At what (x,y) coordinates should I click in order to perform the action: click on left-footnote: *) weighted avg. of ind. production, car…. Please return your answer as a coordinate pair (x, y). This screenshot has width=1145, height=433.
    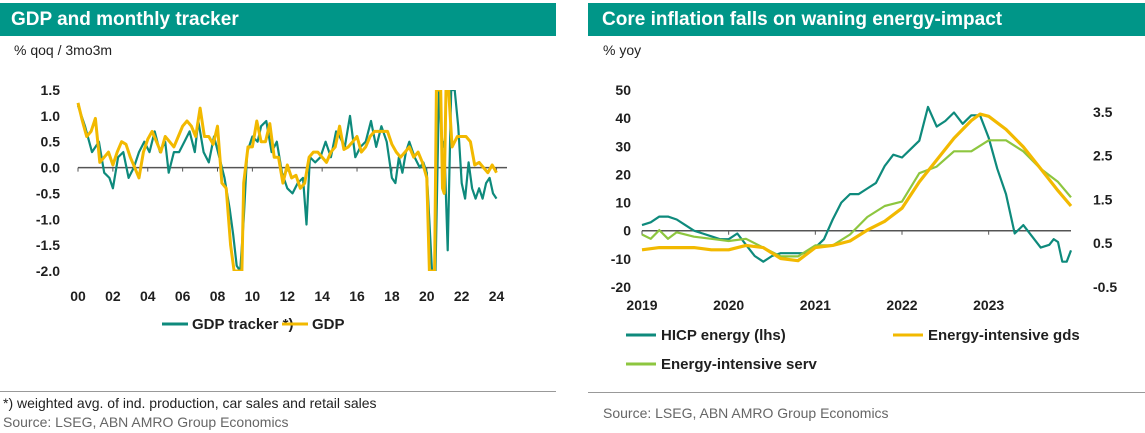
    Looking at the image, I should click on (190, 403).